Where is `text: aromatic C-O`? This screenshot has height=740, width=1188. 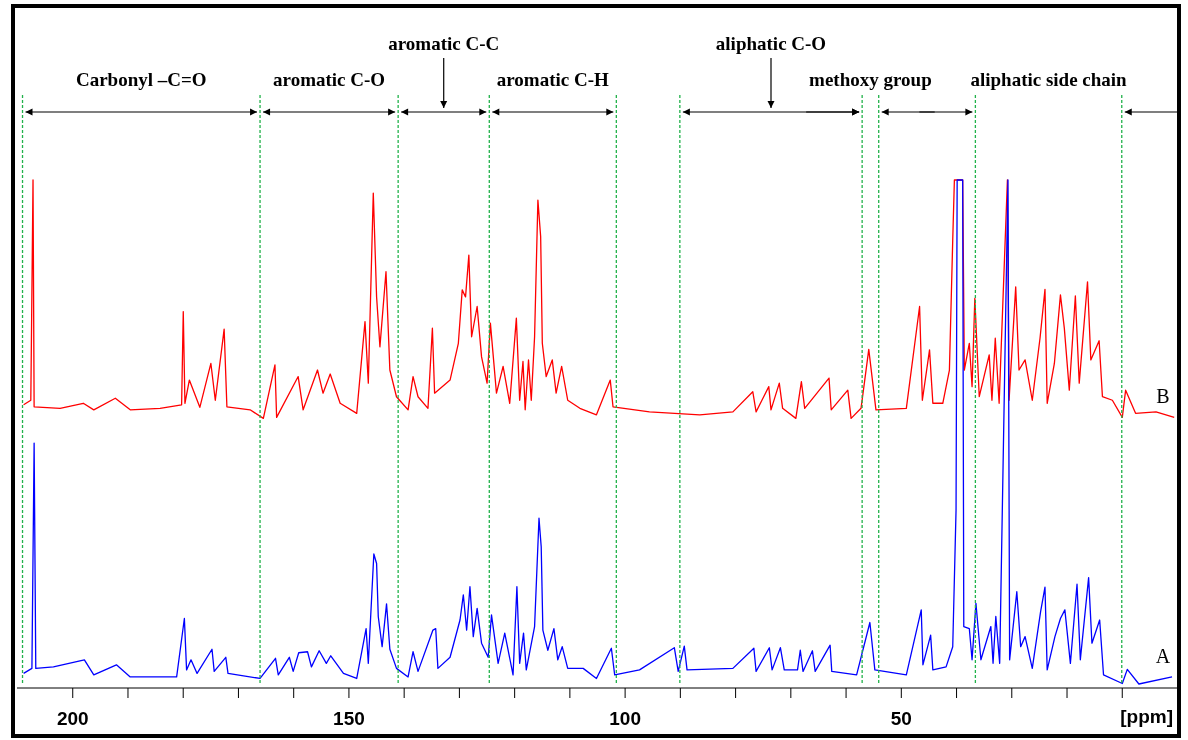 text: aromatic C-O is located at coordinates (329, 79).